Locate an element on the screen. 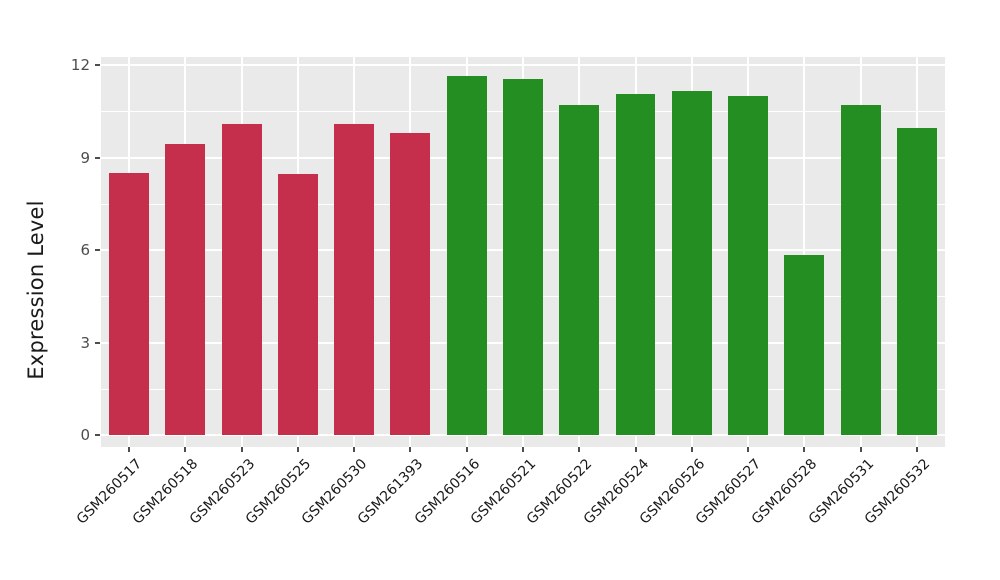 Image resolution: width=1000 pixels, height=580 pixels. y-axis-tick-label: 6 is located at coordinates (85, 250).